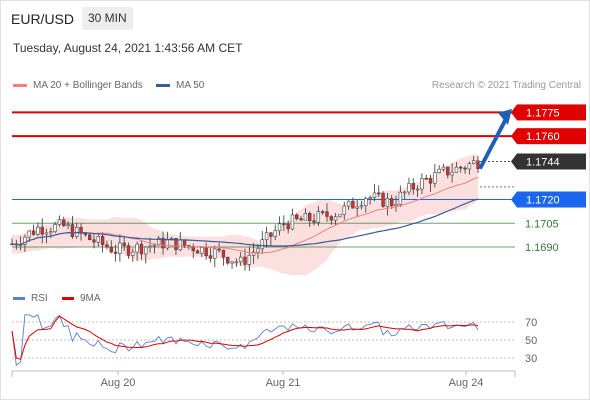  What do you see at coordinates (118, 383) in the screenshot?
I see `x-tick-label: Aug 20` at bounding box center [118, 383].